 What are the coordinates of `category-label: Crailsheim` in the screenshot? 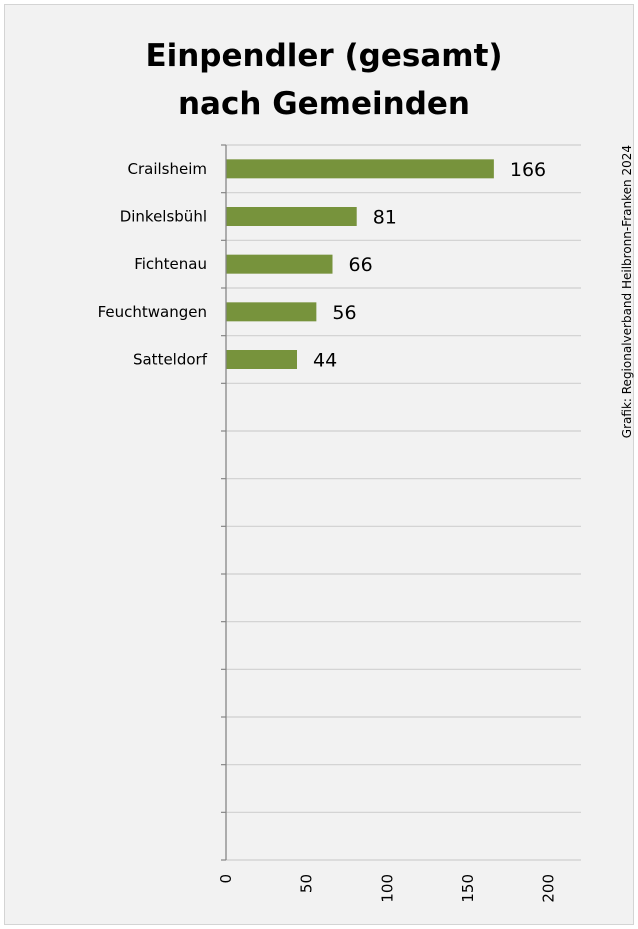 It's located at (168, 169).